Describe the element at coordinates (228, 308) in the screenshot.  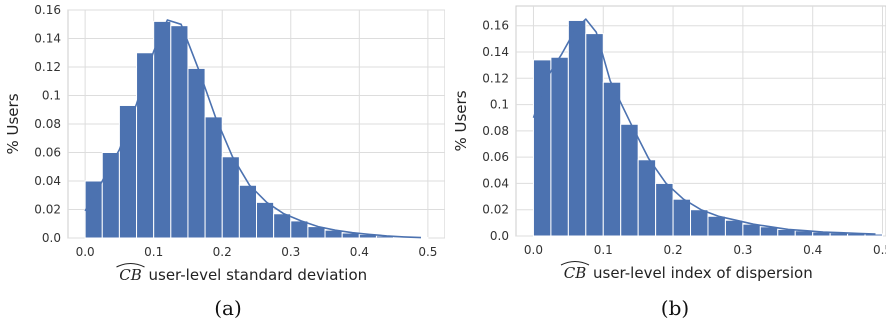
I see `caption-a: (a)` at that location.